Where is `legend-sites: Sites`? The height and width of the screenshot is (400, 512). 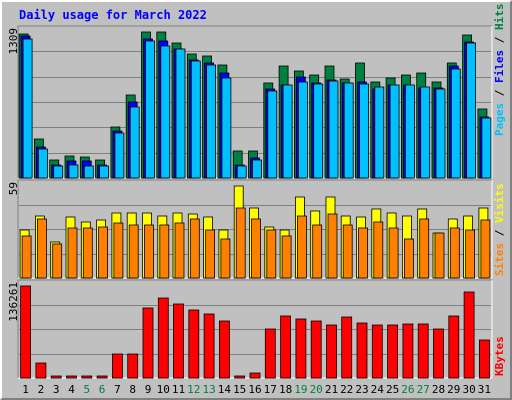
legend-sites: Sites is located at coordinates (499, 259).